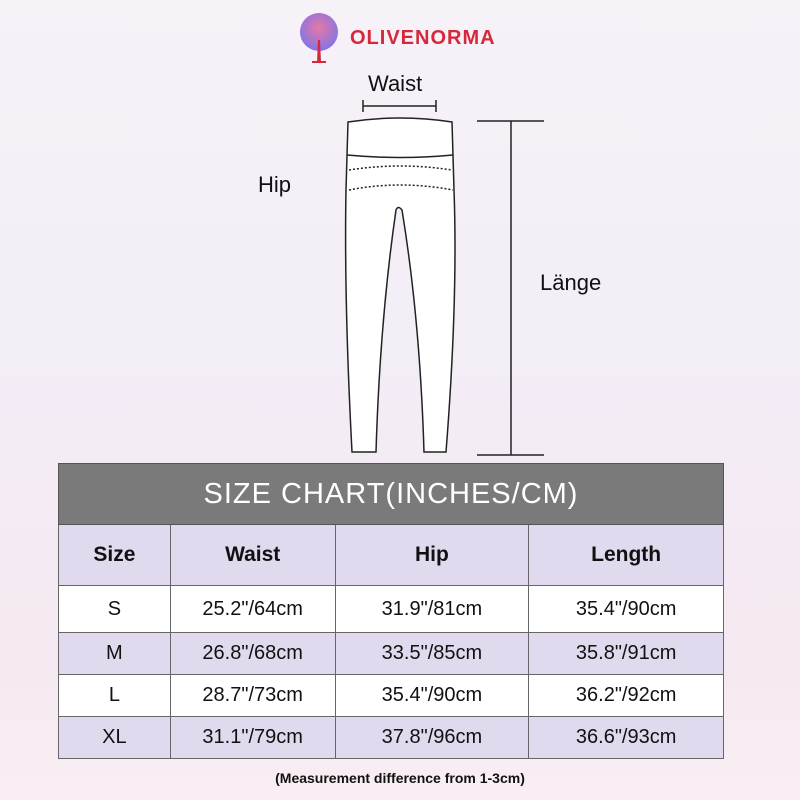 Image resolution: width=800 pixels, height=800 pixels. What do you see at coordinates (252, 653) in the screenshot?
I see `cell-waist: 26.8"/68cm` at bounding box center [252, 653].